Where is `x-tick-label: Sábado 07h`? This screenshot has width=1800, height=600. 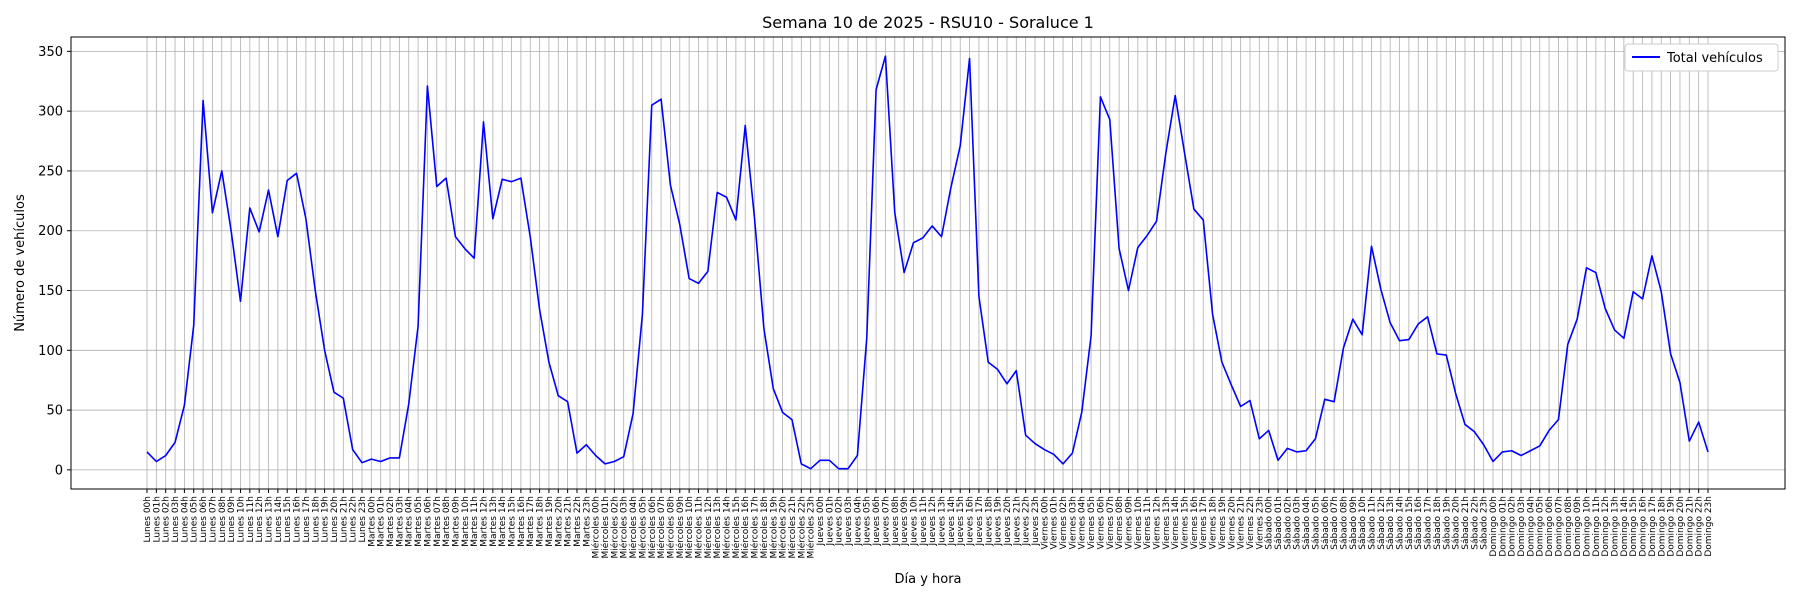
x-tick-label: Sábado 07h is located at coordinates (1335, 523).